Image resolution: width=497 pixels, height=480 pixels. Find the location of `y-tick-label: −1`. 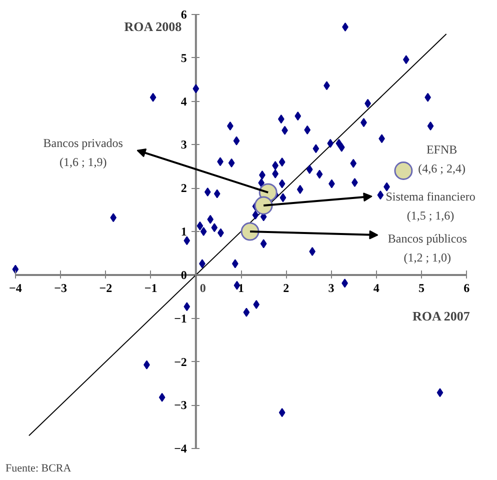

y-tick-label: −1 is located at coordinates (180, 318).